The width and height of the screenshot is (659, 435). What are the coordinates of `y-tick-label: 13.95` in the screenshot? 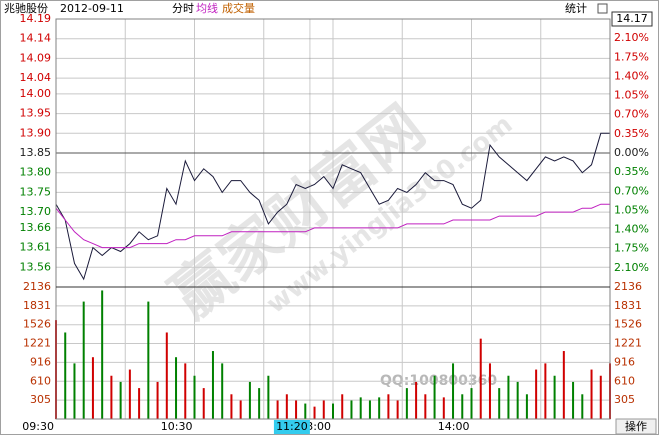 It's located at (36, 113).